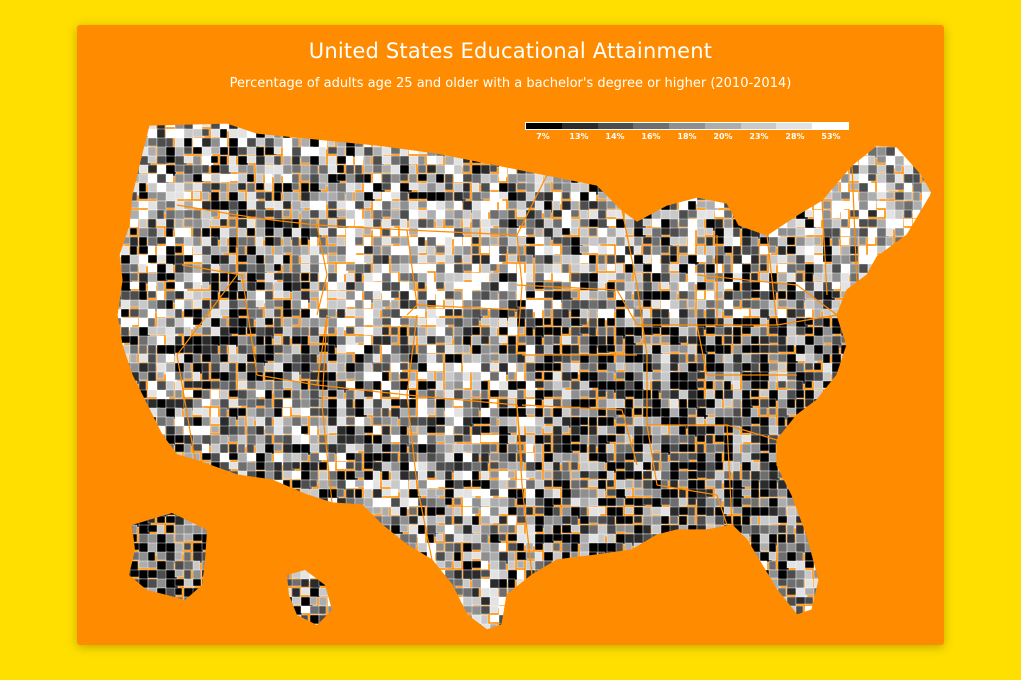  Describe the element at coordinates (543, 136) in the screenshot. I see `legend-label: 7%` at that location.